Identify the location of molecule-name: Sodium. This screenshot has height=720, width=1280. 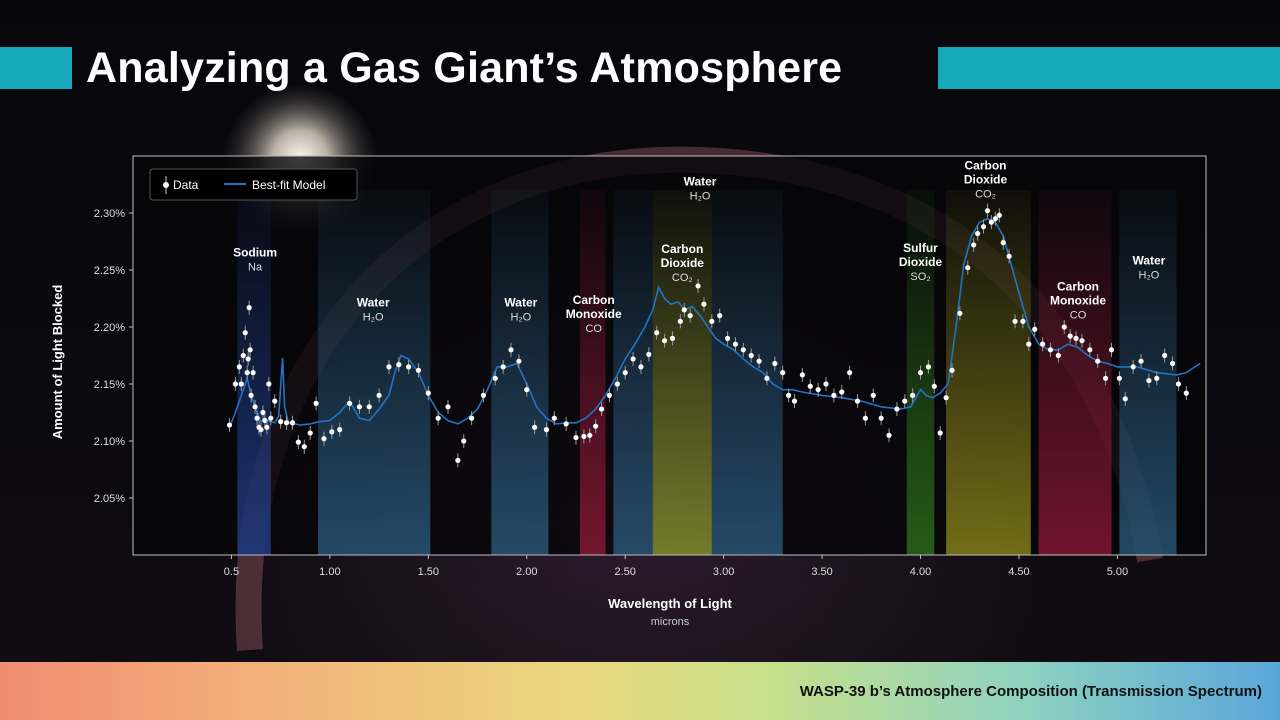
(255, 252).